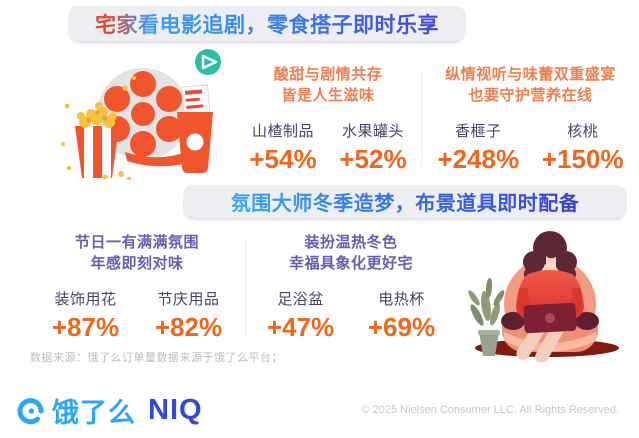  I want to click on block-heading-line1: 纵情视听与味蕾双重盛宴, so click(530, 74).